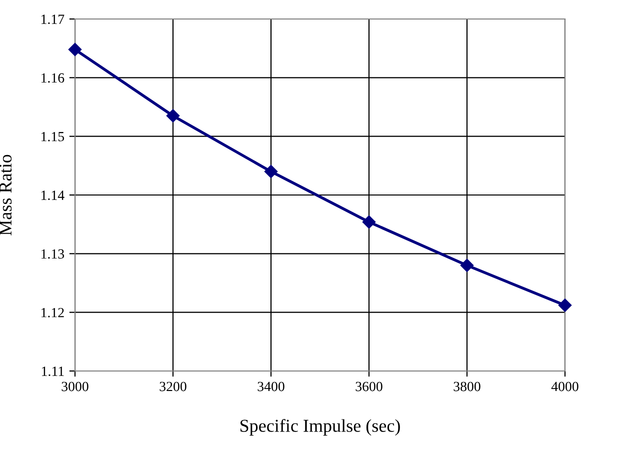 The height and width of the screenshot is (456, 618). What do you see at coordinates (53, 78) in the screenshot?
I see `y-tick-label: 1.16` at bounding box center [53, 78].